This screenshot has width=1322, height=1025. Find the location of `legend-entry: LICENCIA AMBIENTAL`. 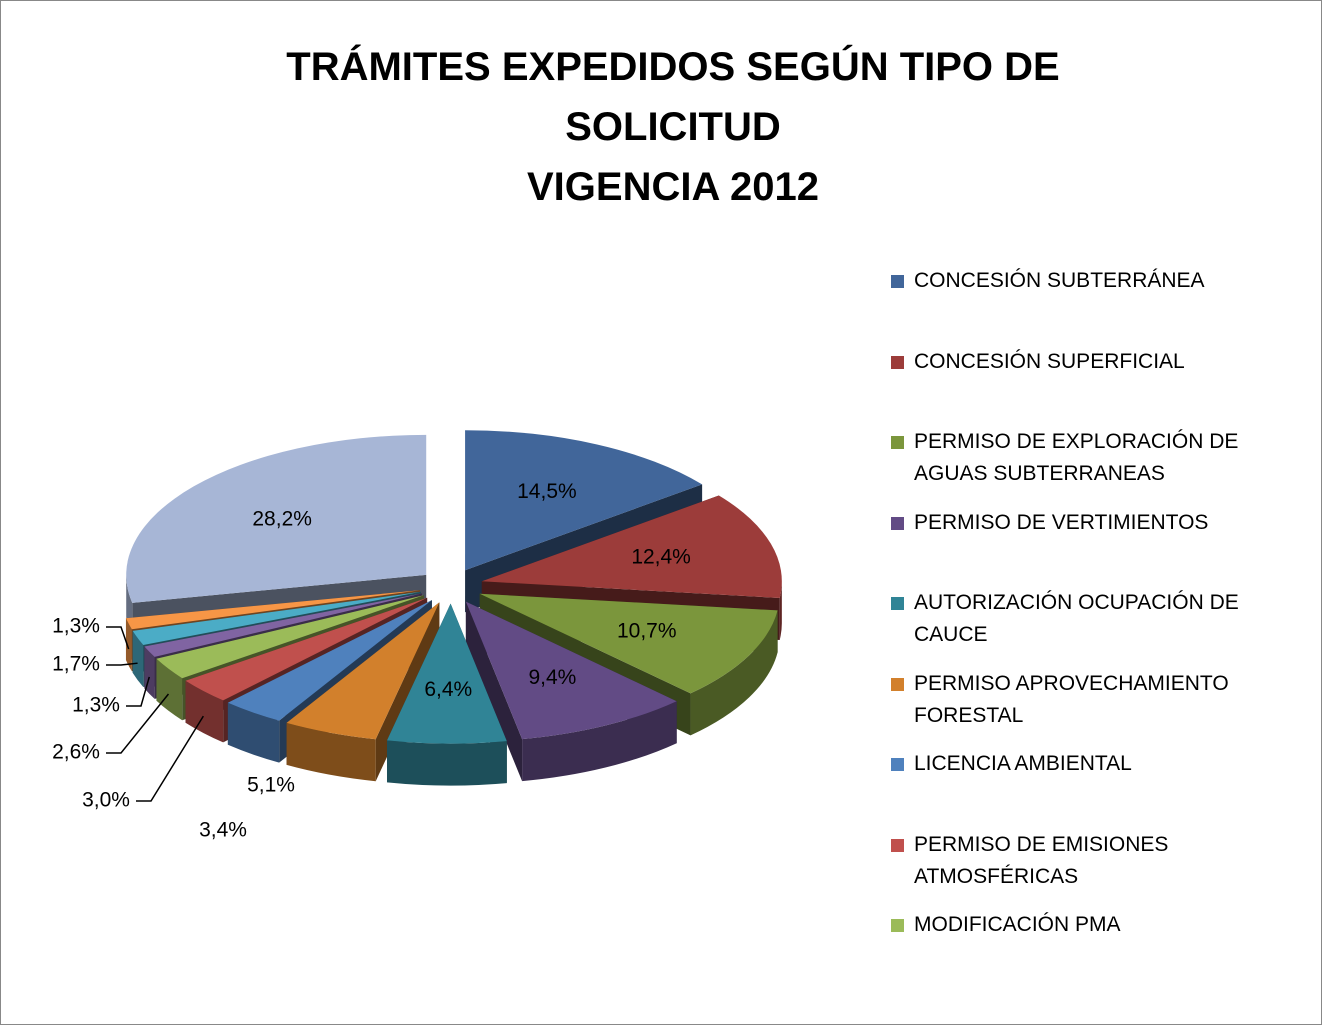

legend-entry: LICENCIA AMBIENTAL is located at coordinates (1101, 764).